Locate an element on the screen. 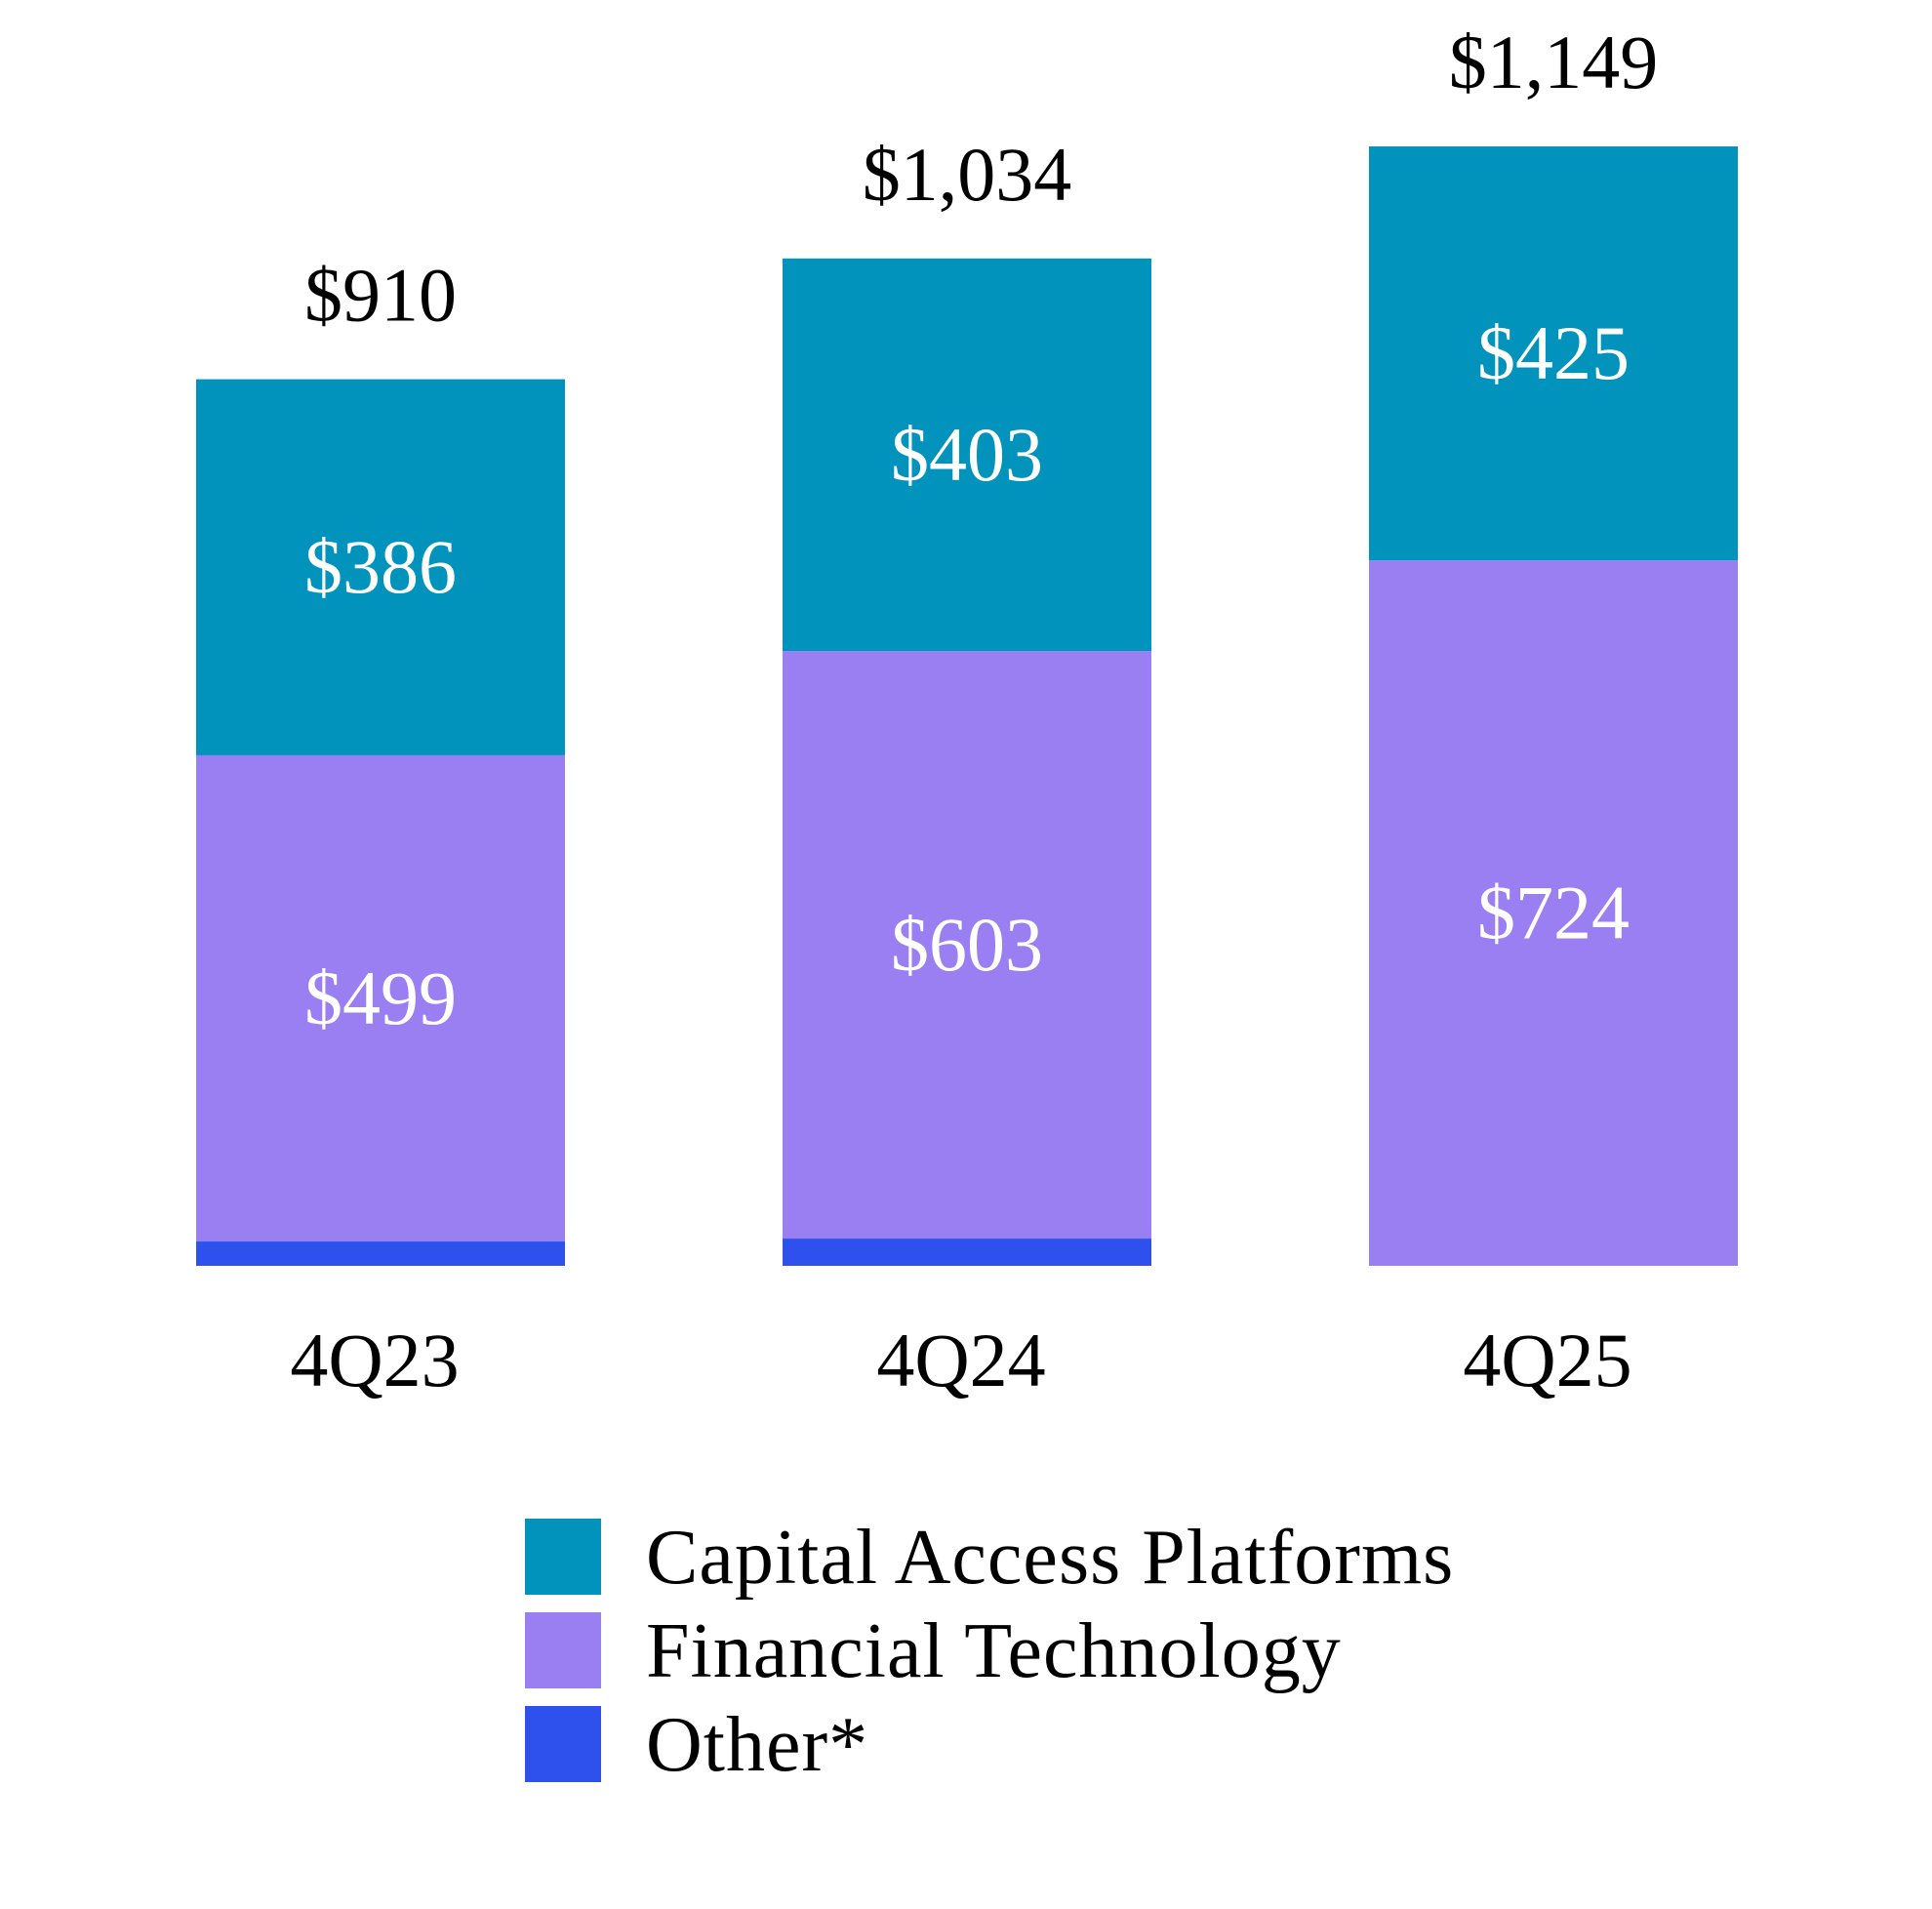  total-value-label: $1,149 is located at coordinates (1554, 62).